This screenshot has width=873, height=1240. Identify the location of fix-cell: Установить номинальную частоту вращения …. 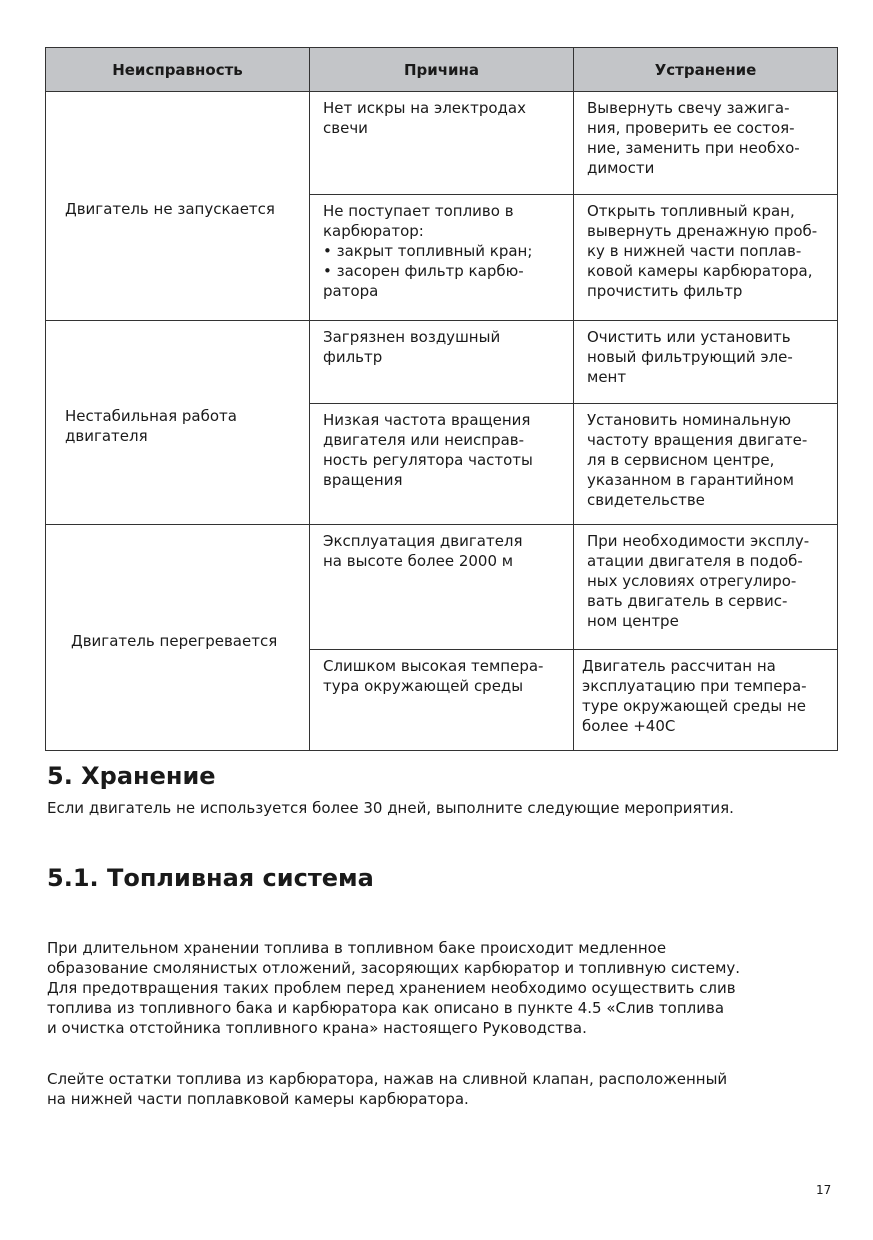
(705, 464).